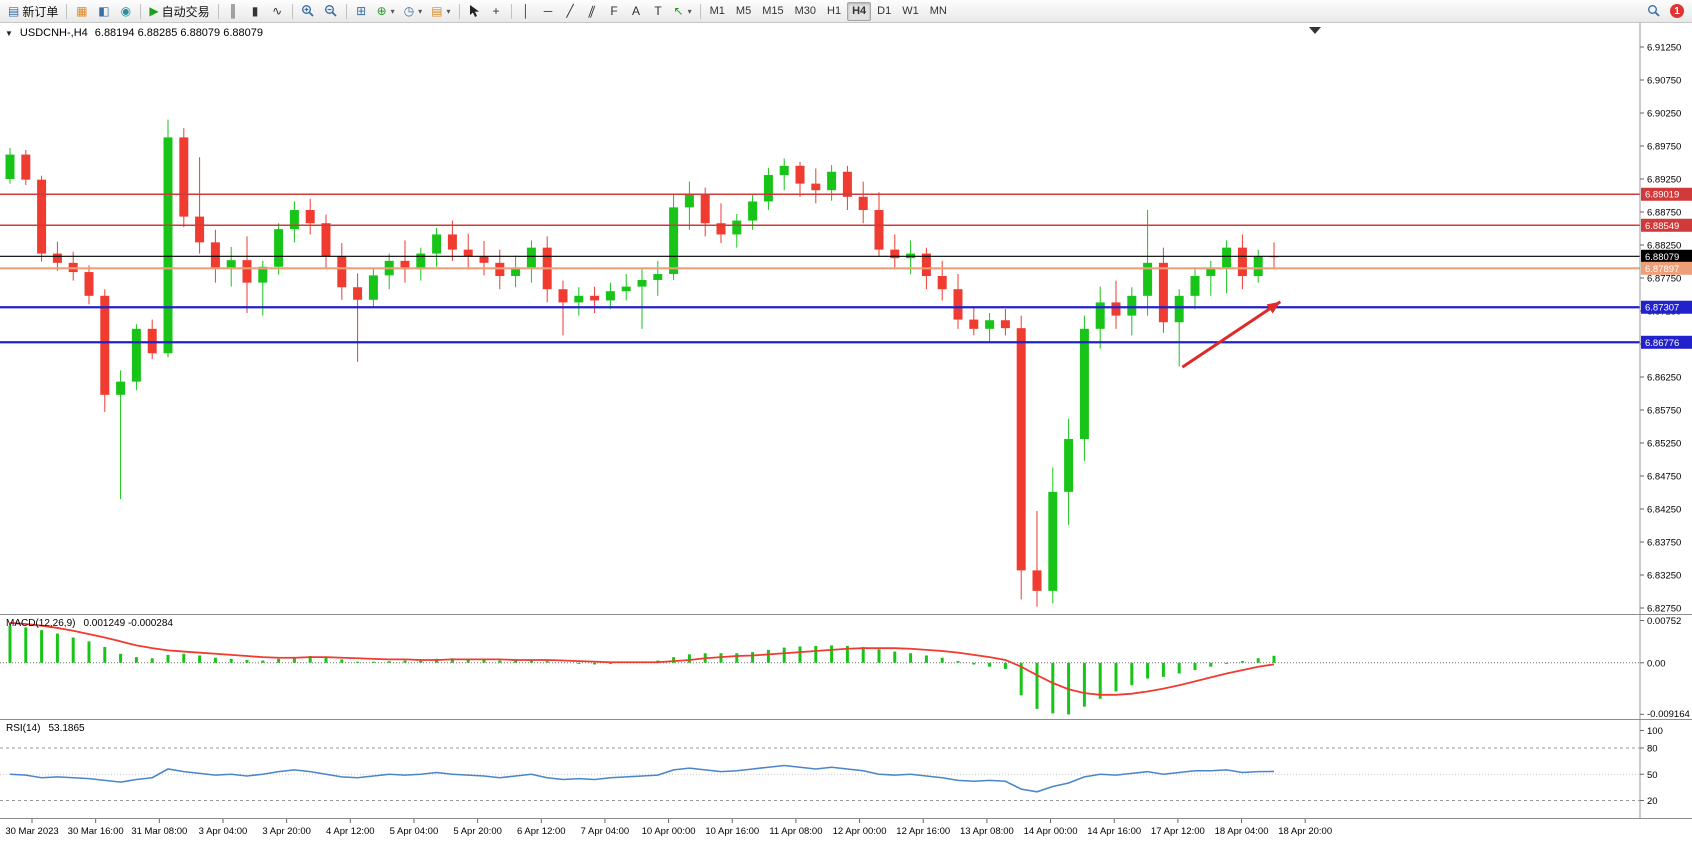 This screenshot has height=848, width=1692. What do you see at coordinates (331, 11) in the screenshot?
I see `zoom-out-button` at bounding box center [331, 11].